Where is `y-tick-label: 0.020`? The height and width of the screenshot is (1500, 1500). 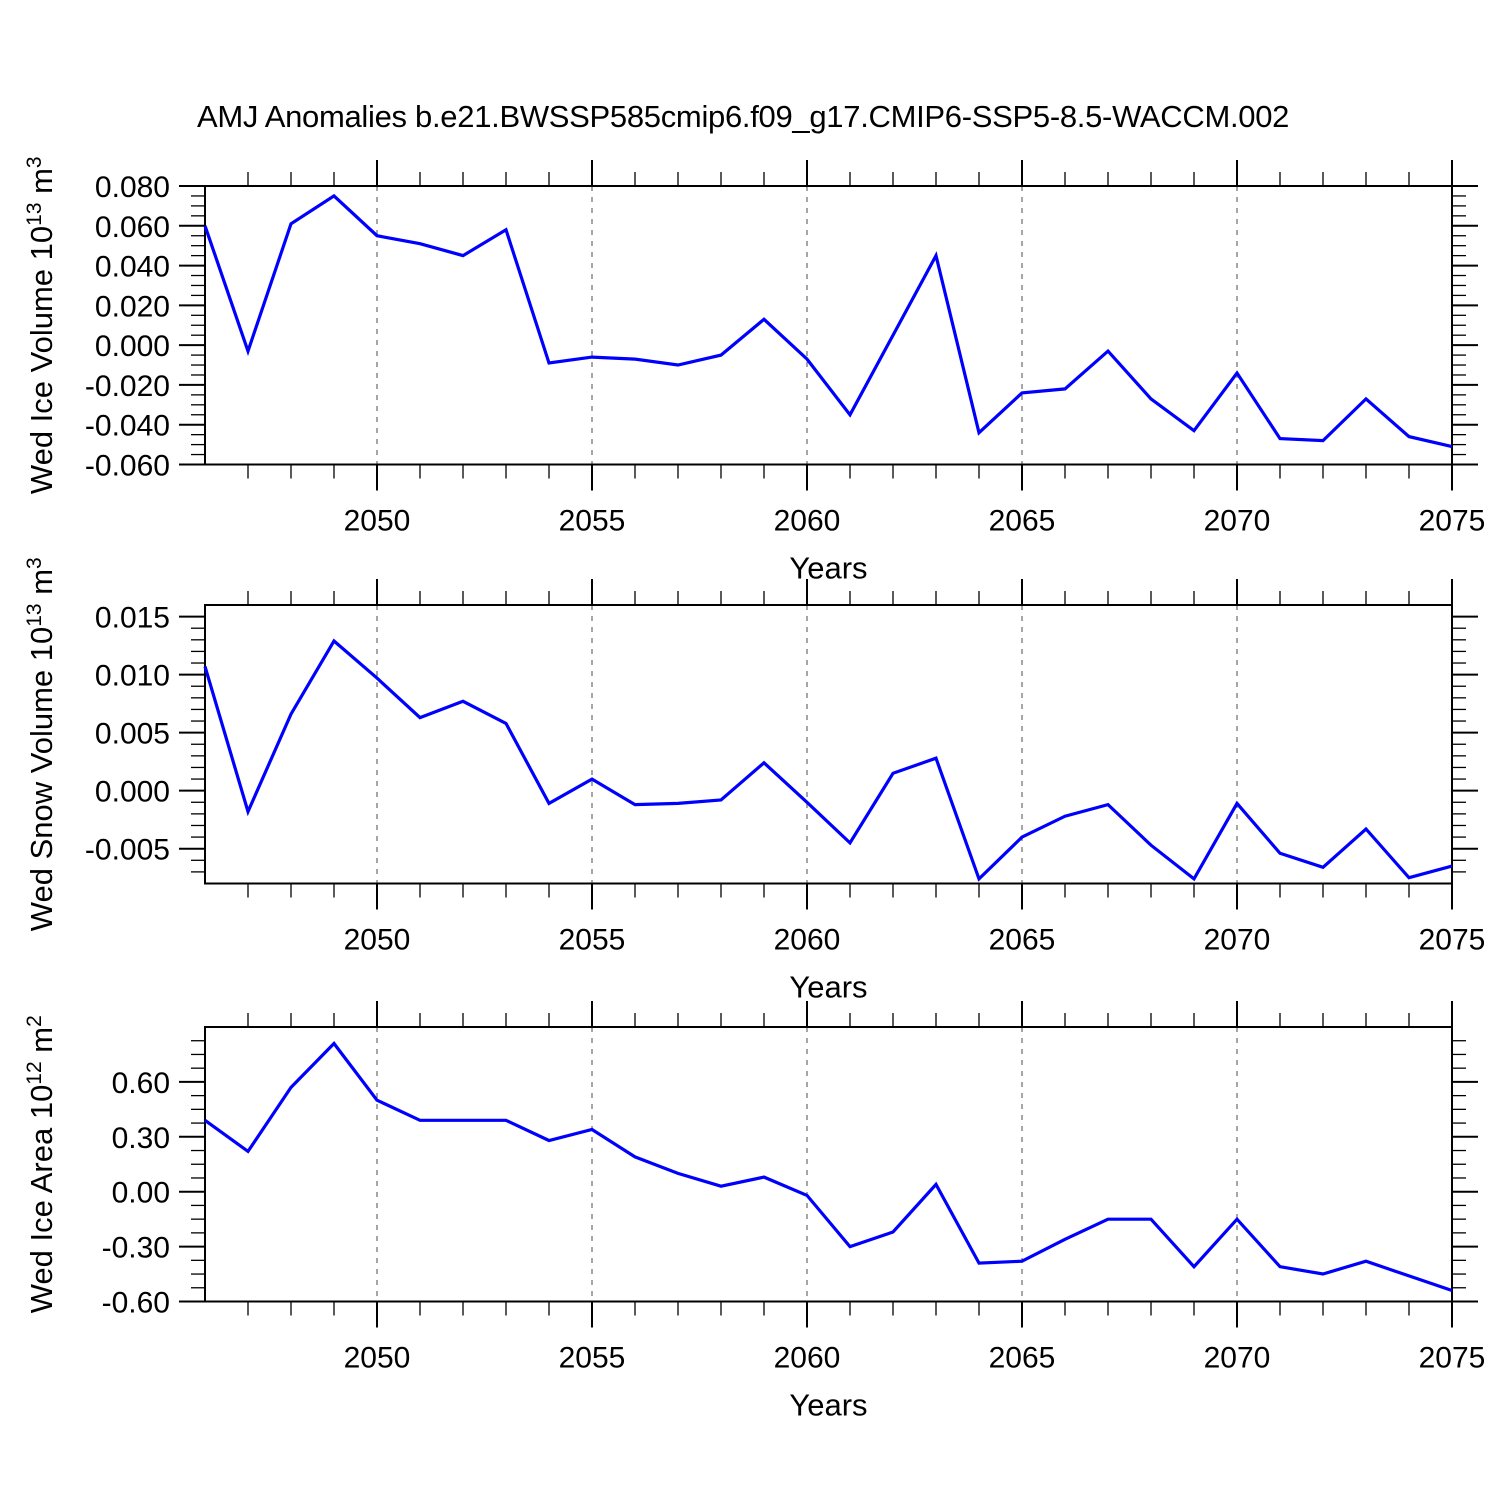
y-tick-label: 0.020 is located at coordinates (132, 306).